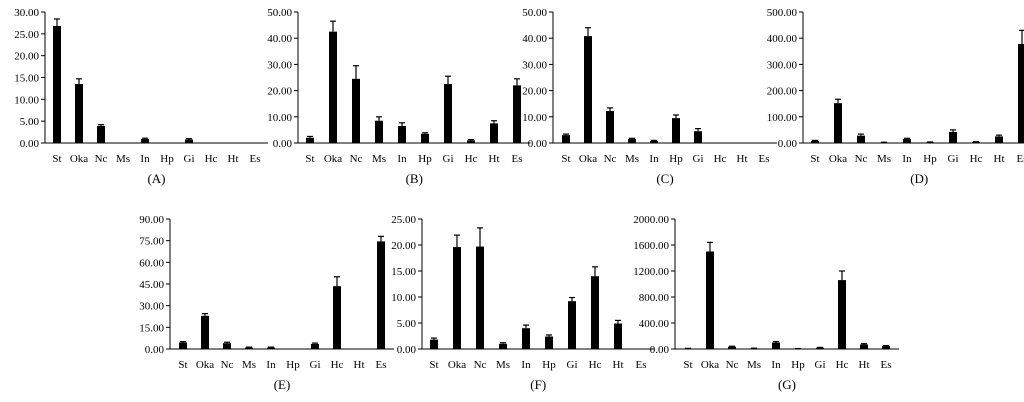 This screenshot has width=1024, height=402. Describe the element at coordinates (664, 178) in the screenshot. I see `panel-caption: (C)` at that location.